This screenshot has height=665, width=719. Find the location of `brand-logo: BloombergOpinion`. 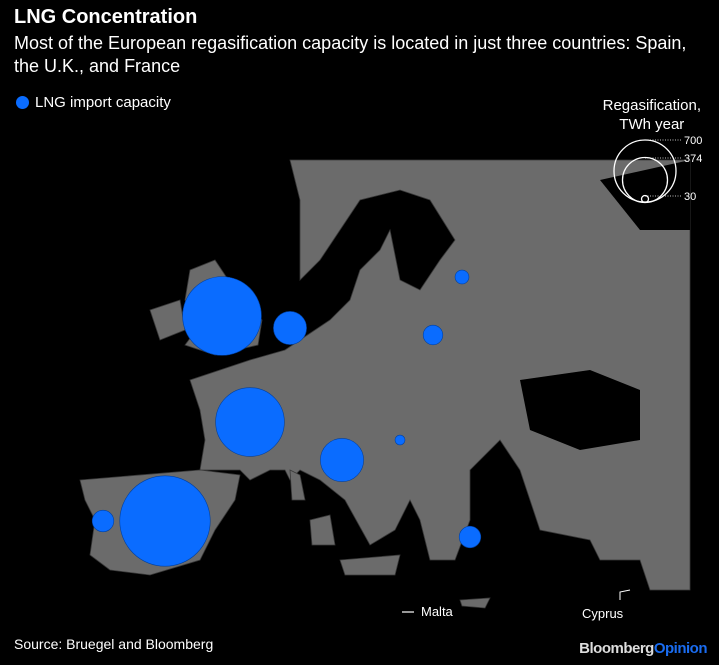

brand-logo: BloombergOpinion is located at coordinates (643, 648).